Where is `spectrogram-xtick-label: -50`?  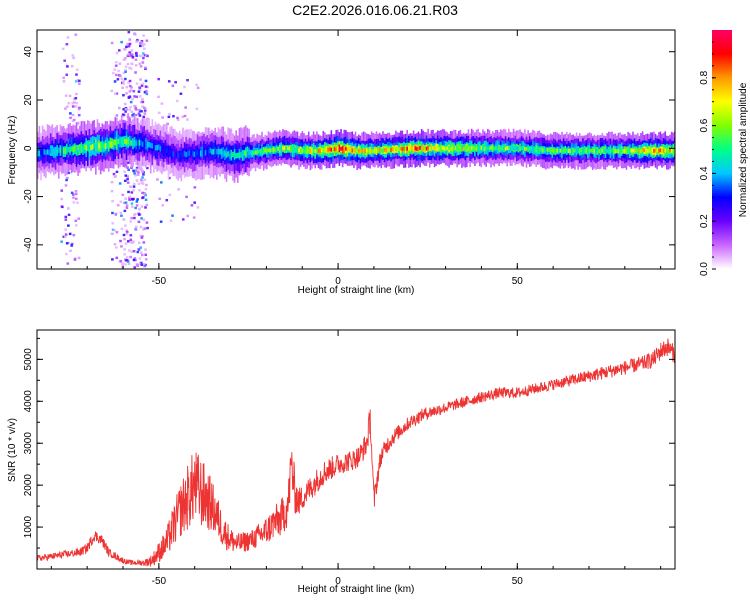
spectrogram-xtick-label: -50 is located at coordinates (159, 281).